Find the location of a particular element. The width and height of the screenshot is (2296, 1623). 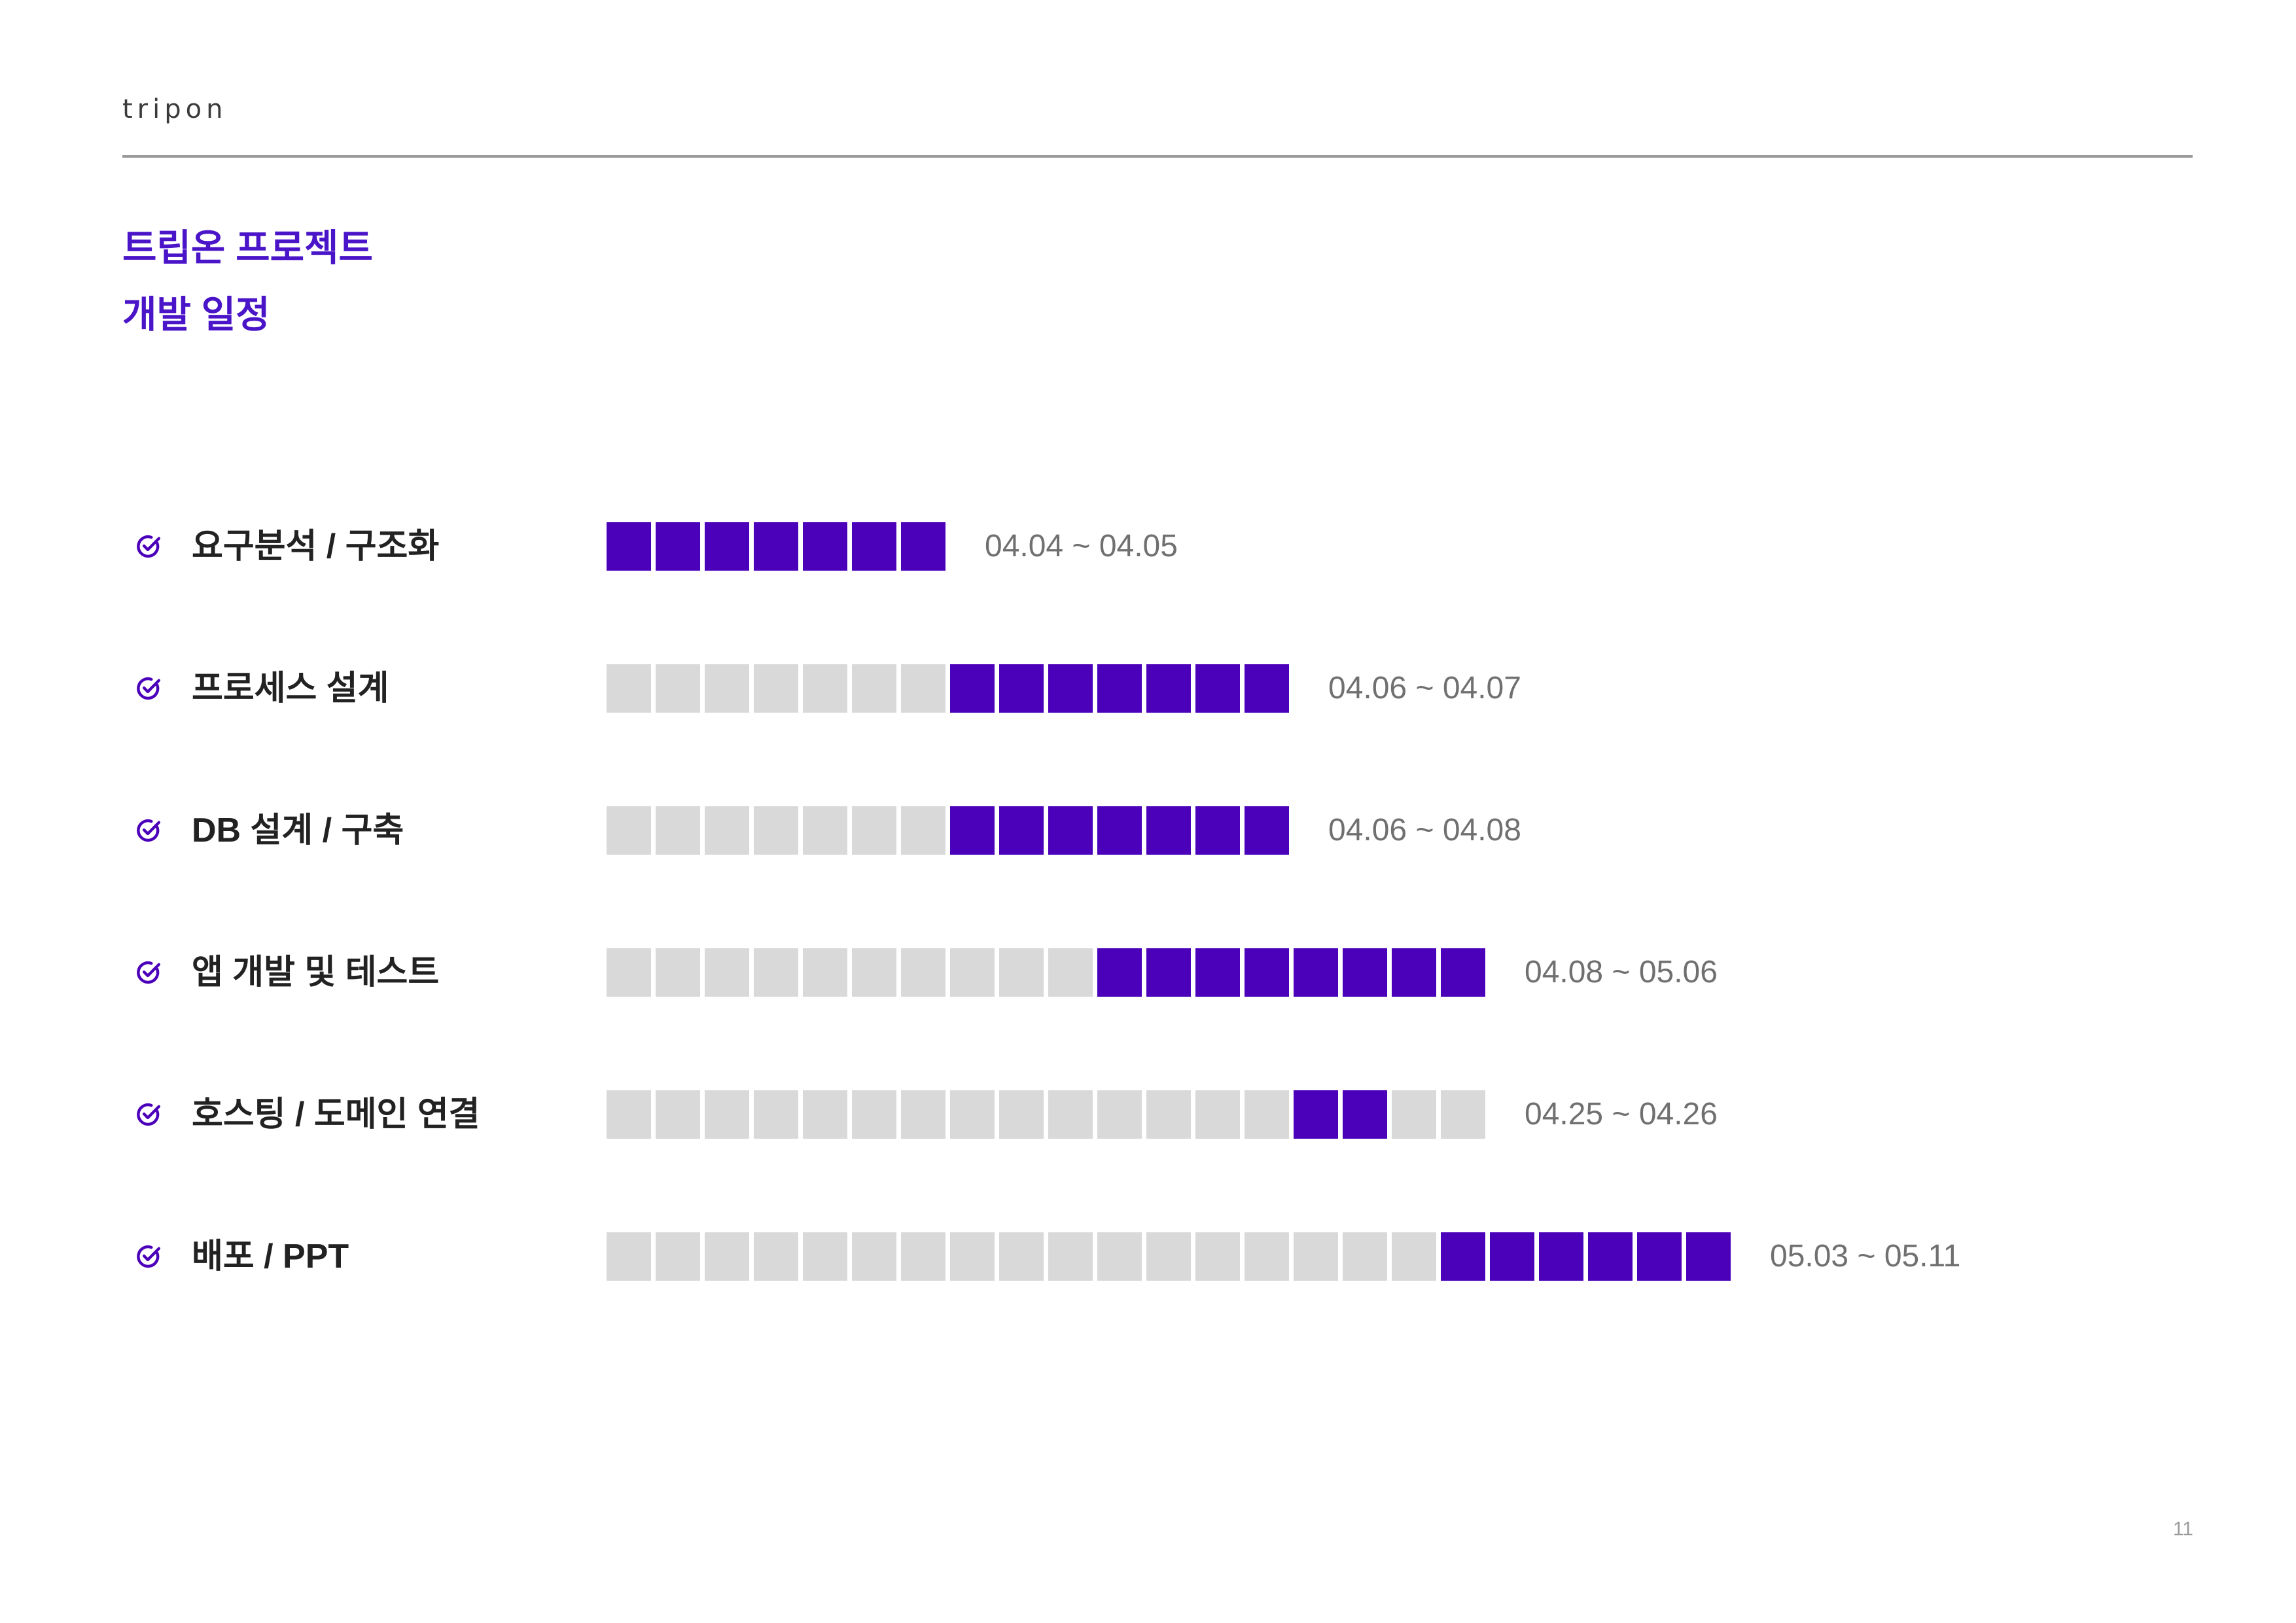

schedule-track: 05.03 ~ 05.11 is located at coordinates (1284, 1256).